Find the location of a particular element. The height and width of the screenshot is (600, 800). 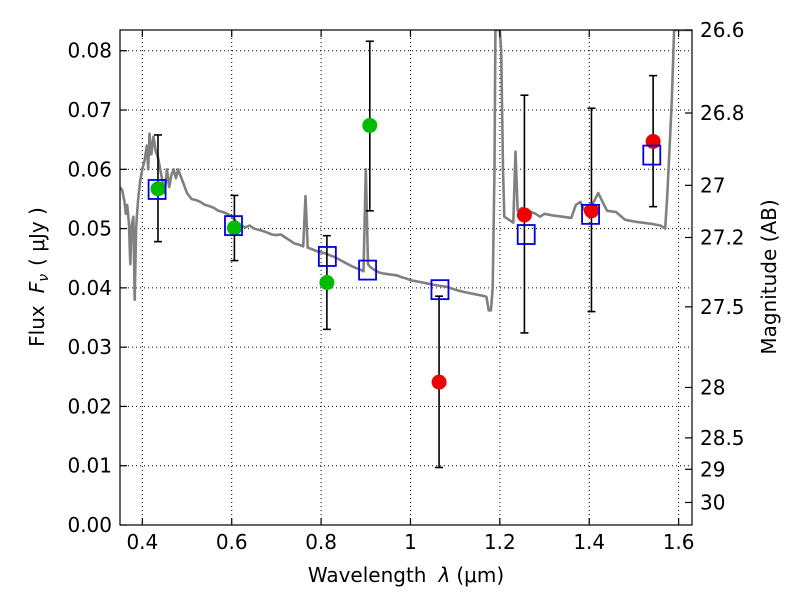

x-tick-label: 0.8 is located at coordinates (321, 542).